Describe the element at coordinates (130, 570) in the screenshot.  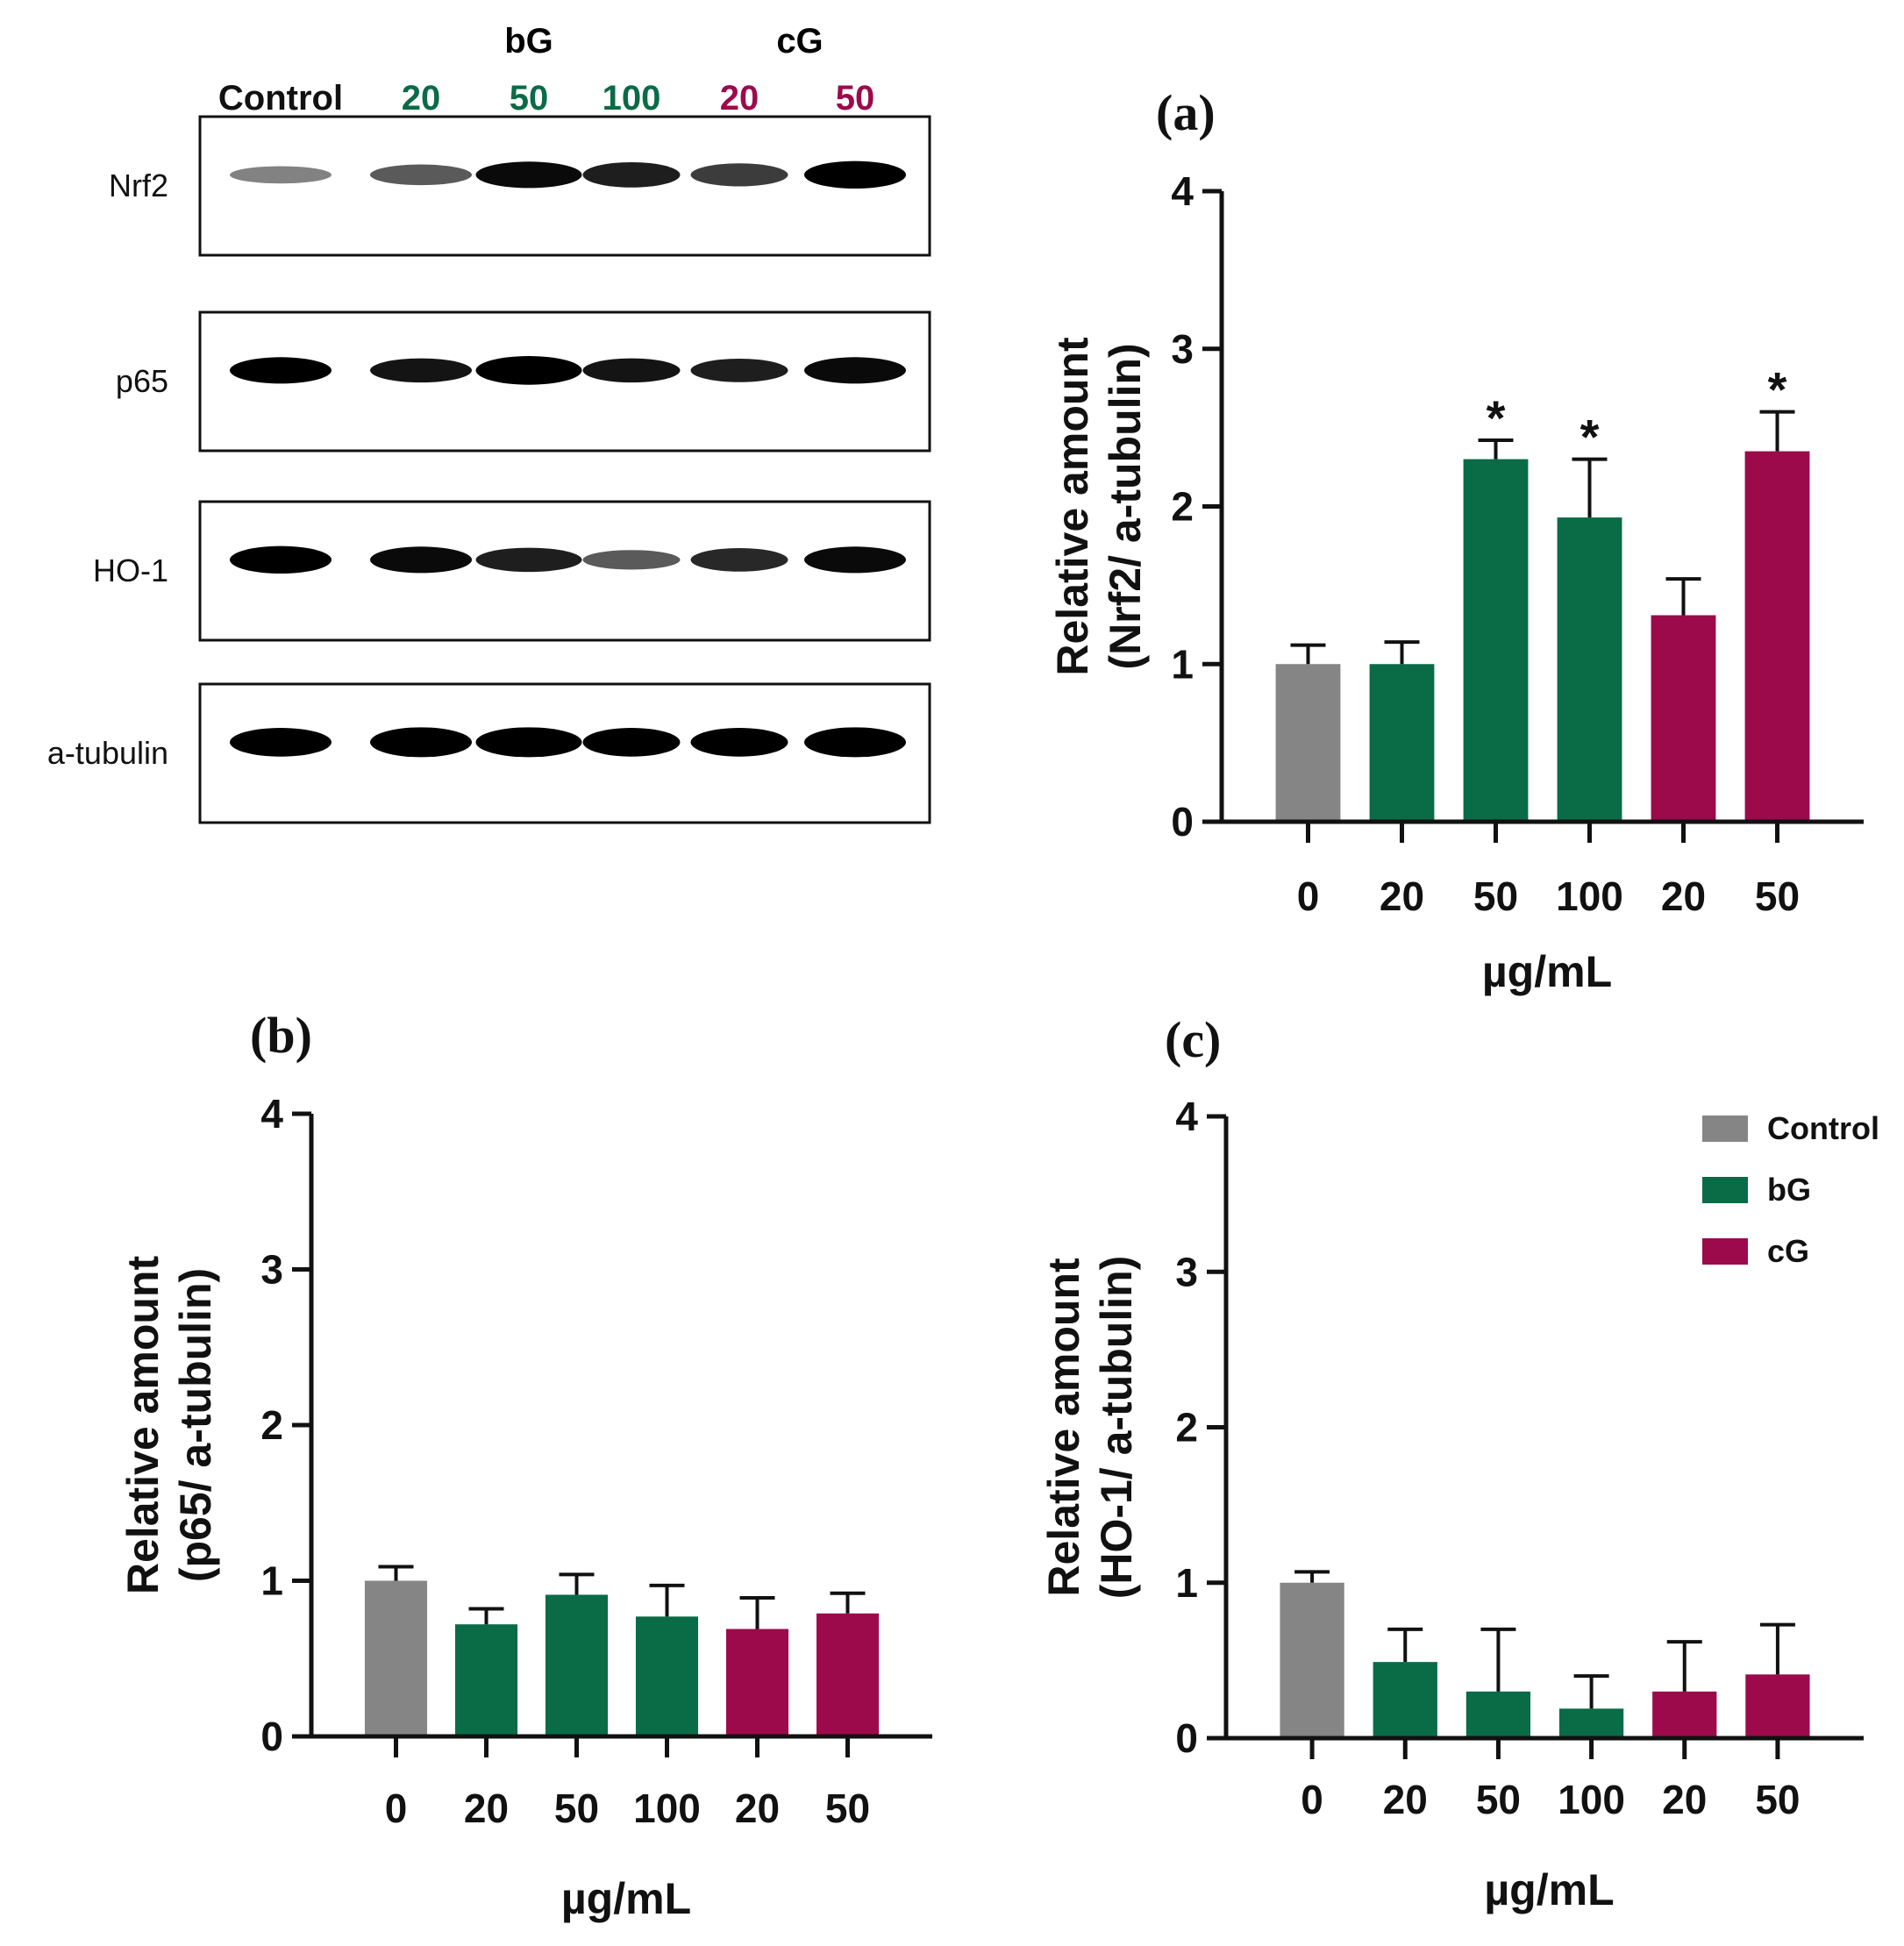
I see `blot-row-label: HO-1` at that location.